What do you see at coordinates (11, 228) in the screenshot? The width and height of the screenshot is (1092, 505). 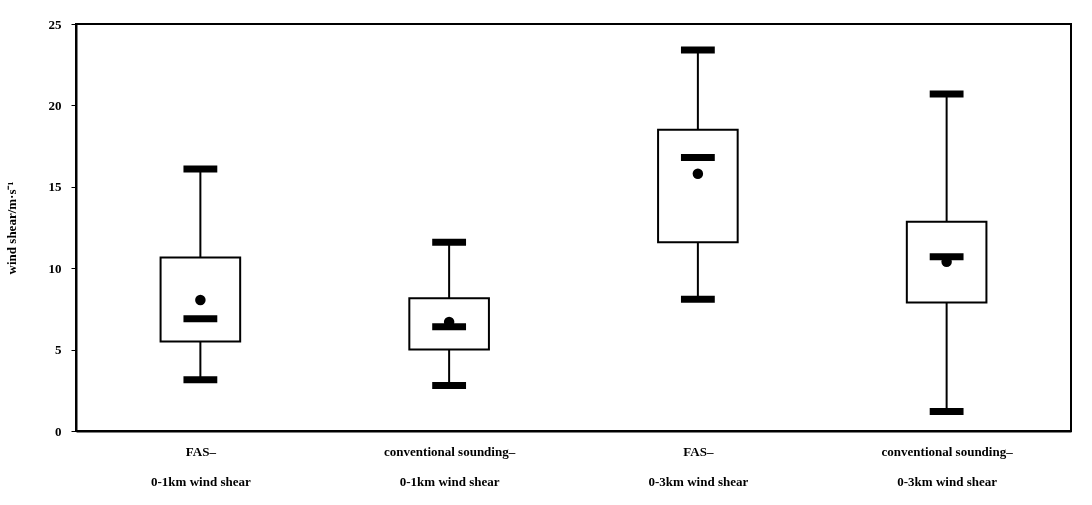 I see `y-axis-title: wind shear/m·s⁻¹` at bounding box center [11, 228].